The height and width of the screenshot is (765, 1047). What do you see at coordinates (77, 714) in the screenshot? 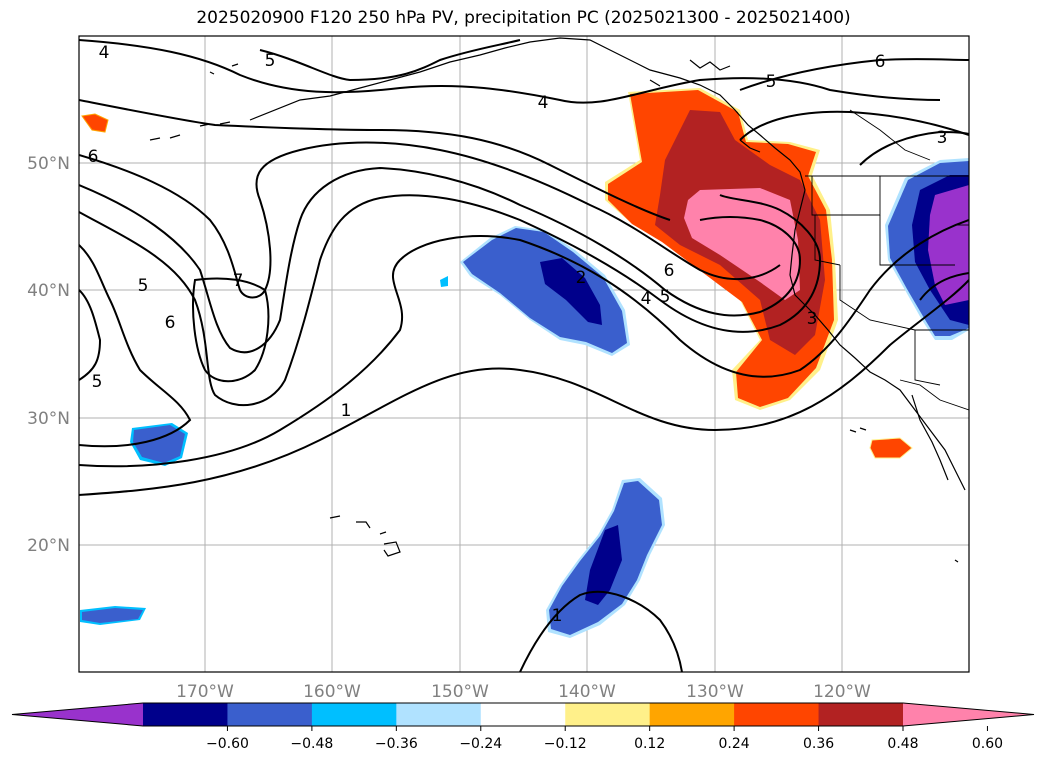
I see `colorbar-extend-low` at bounding box center [77, 714].